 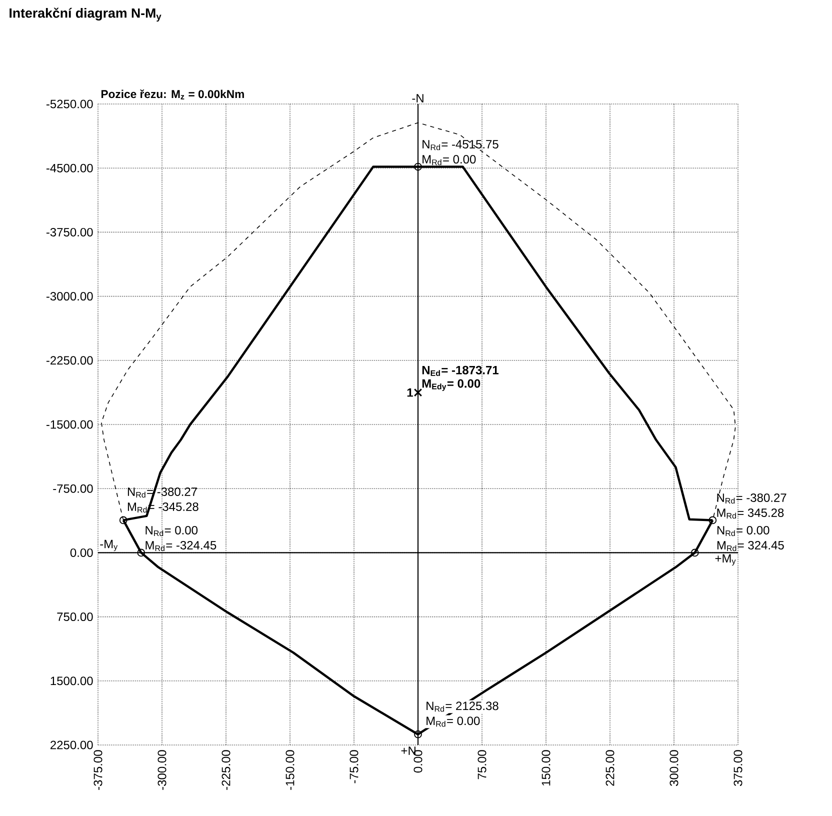 I want to click on series-label: 1, so click(x=410, y=392).